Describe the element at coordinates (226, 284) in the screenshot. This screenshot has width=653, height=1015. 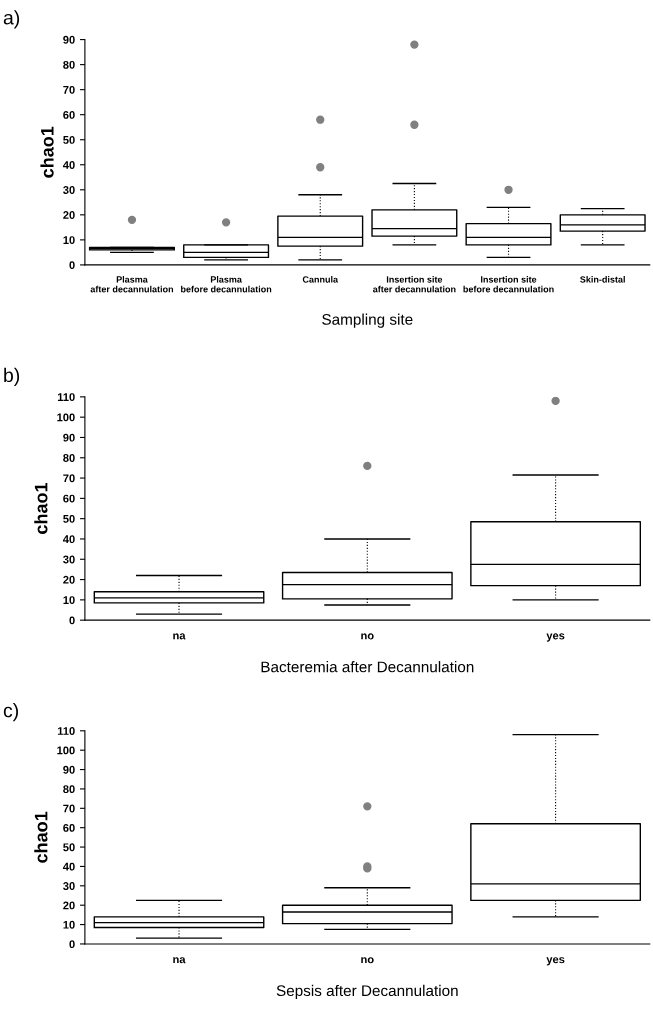
I see `x-tick-label: Plasma before decannulation` at that location.